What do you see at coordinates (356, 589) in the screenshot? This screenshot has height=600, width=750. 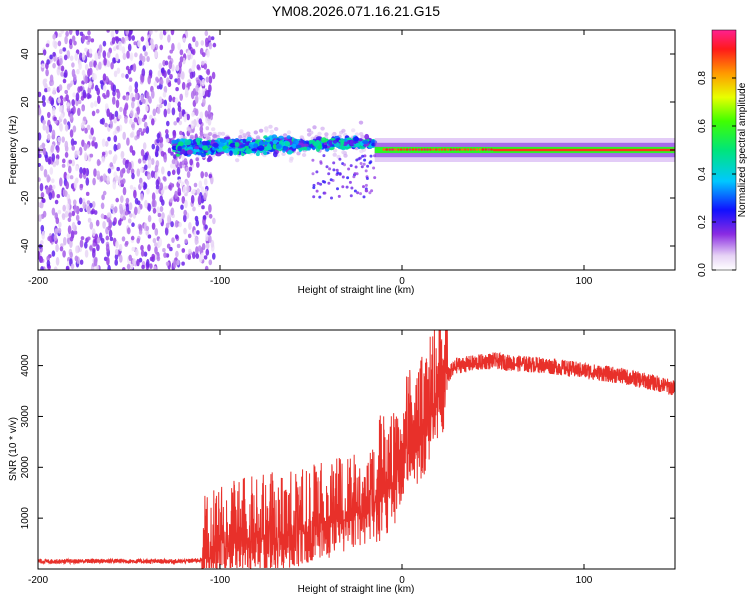 I see `snr-x-axis-label: Height of straight line (km)` at bounding box center [356, 589].